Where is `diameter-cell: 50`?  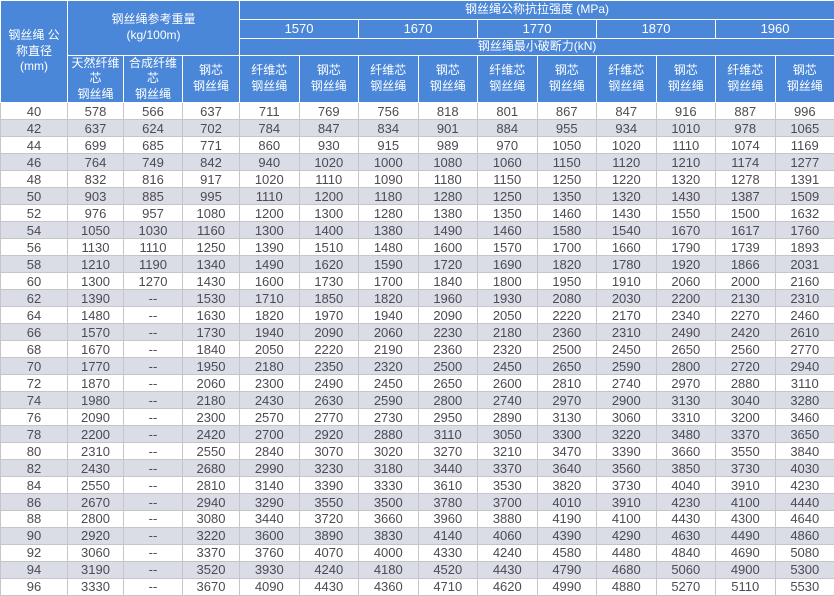 diameter-cell: 50 is located at coordinates (34, 196).